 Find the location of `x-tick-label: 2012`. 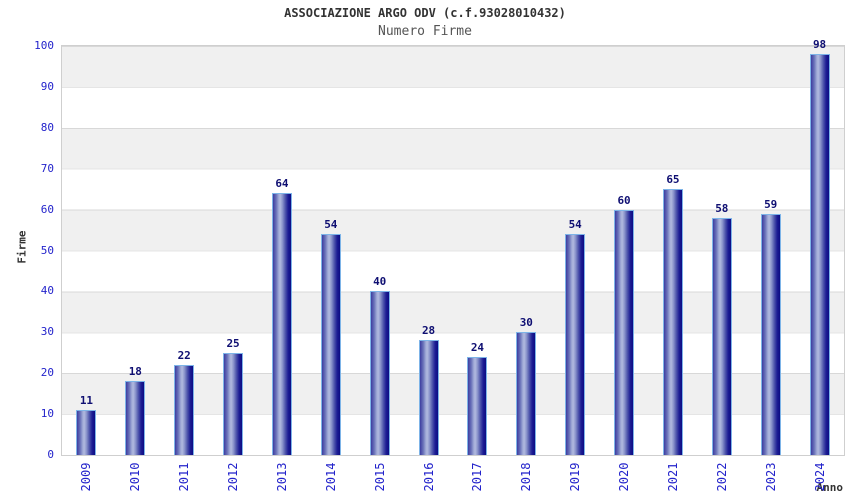

x-tick-label: 2012 is located at coordinates (233, 477).